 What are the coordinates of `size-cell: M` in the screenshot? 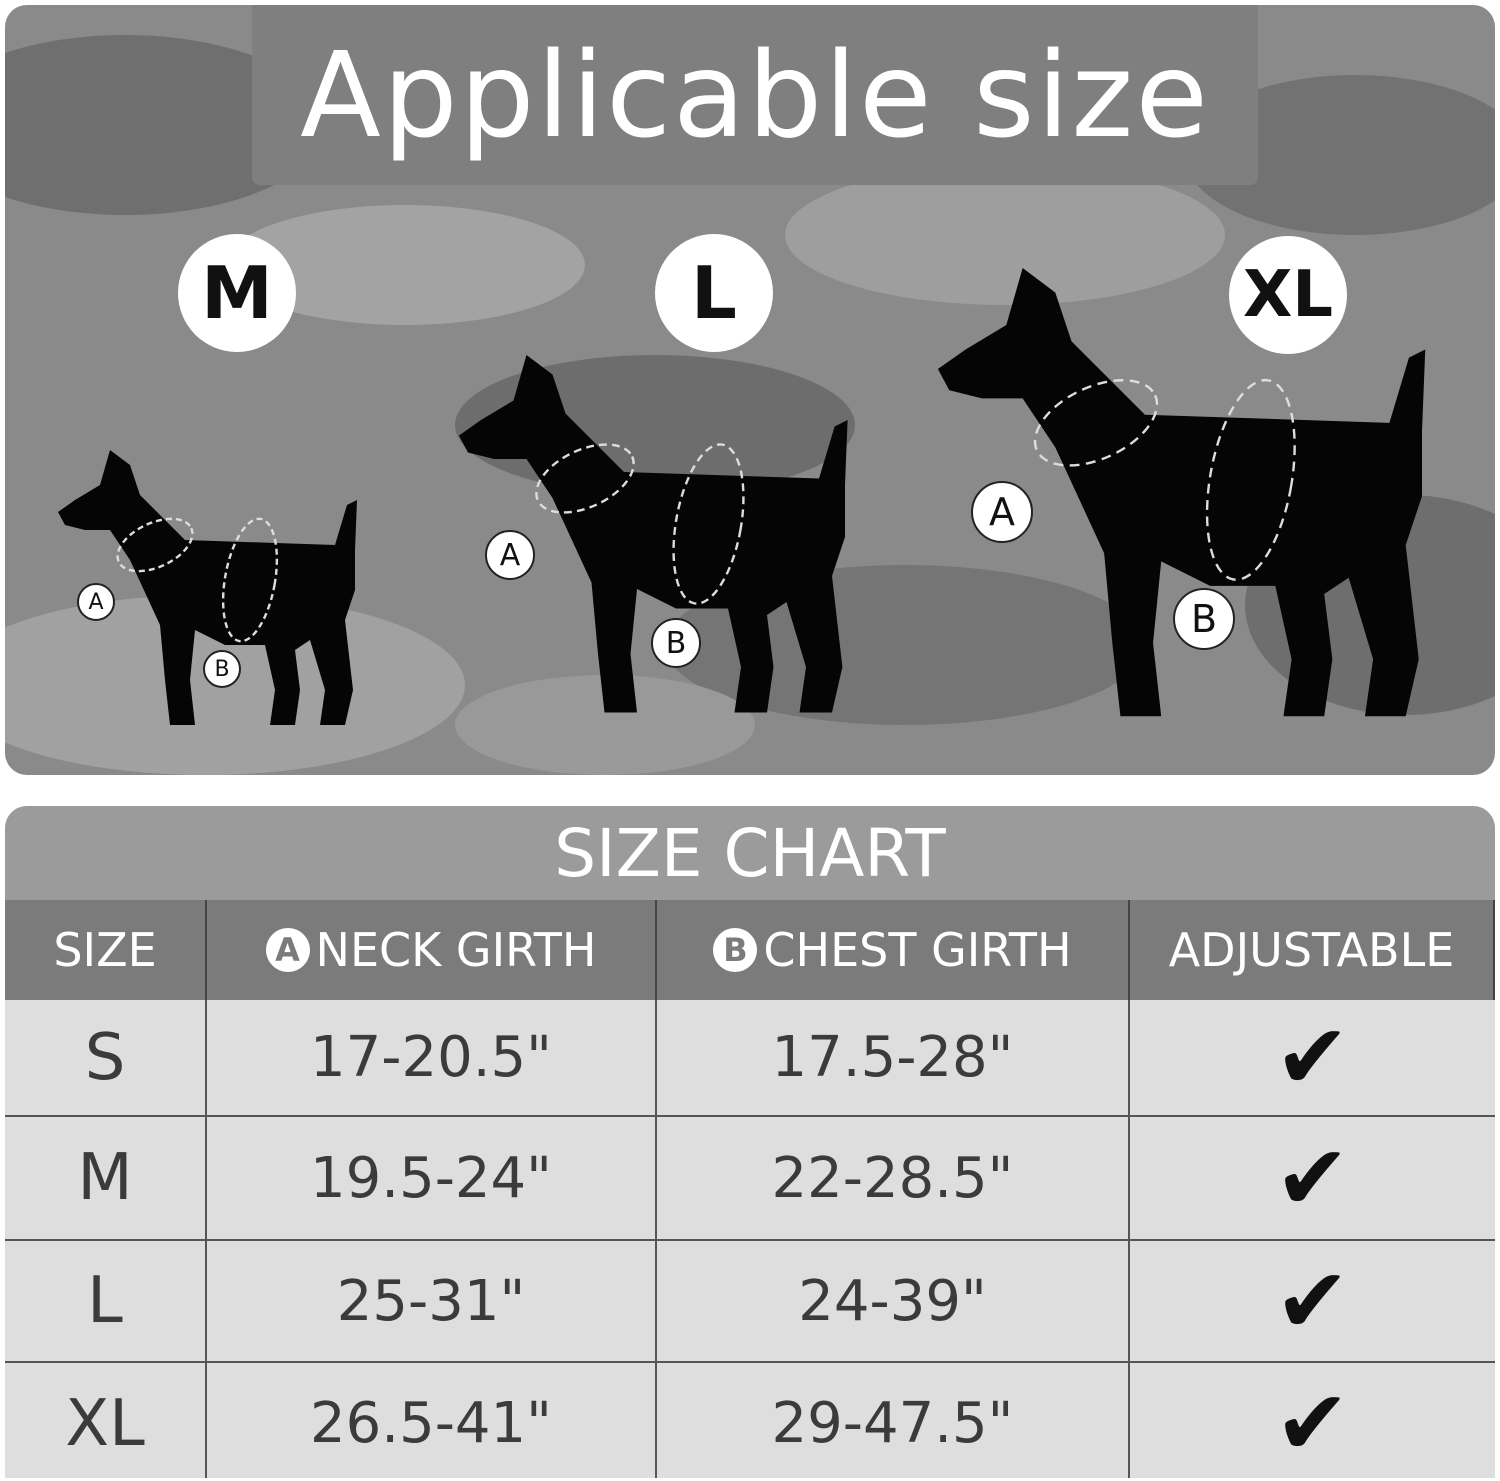 It's located at (106, 1178).